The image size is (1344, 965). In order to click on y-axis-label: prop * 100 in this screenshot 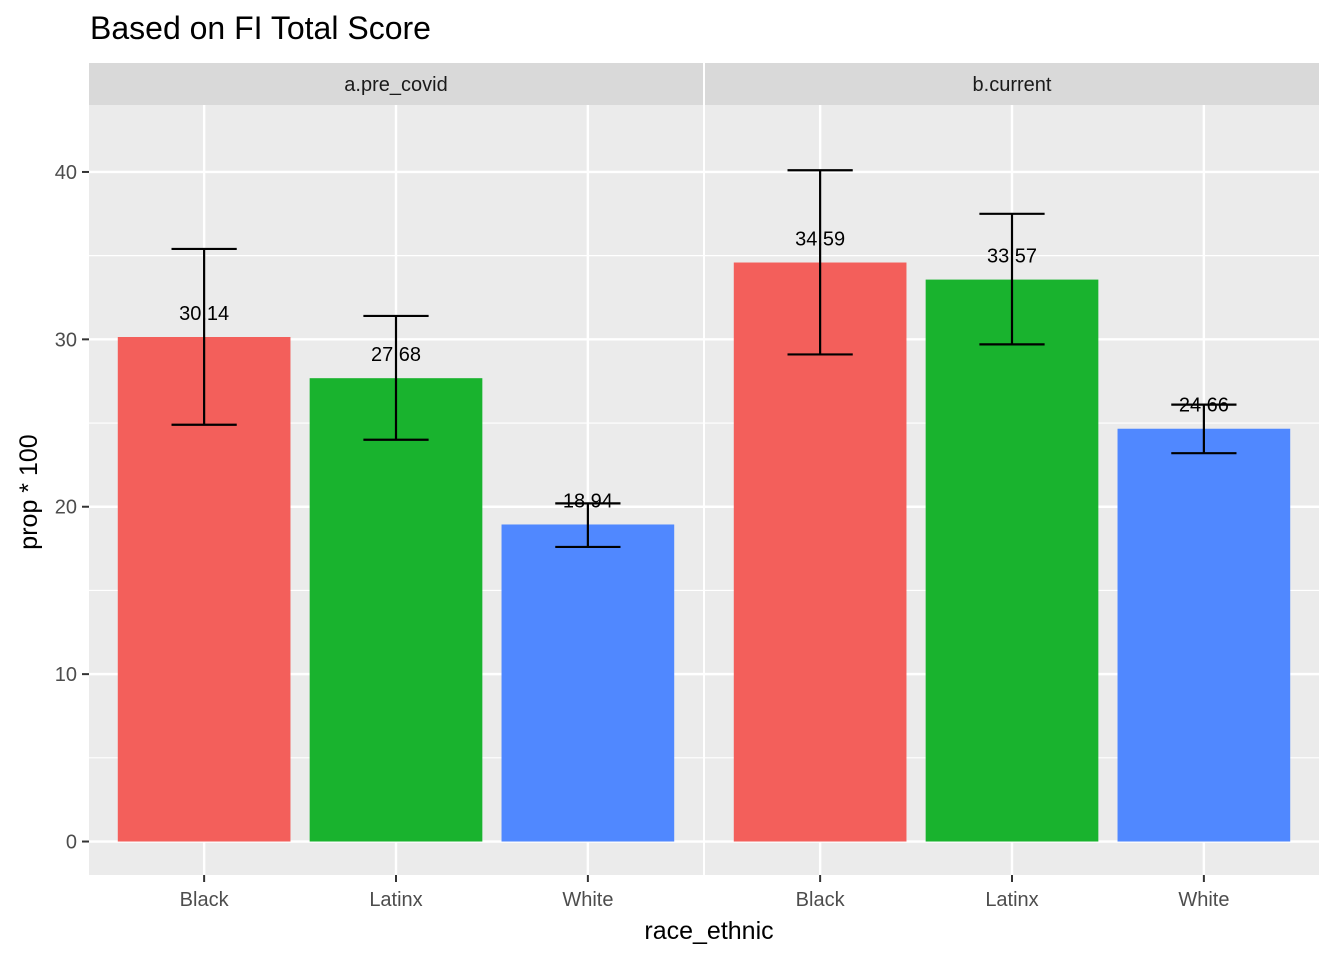, I will do `click(29, 491)`.